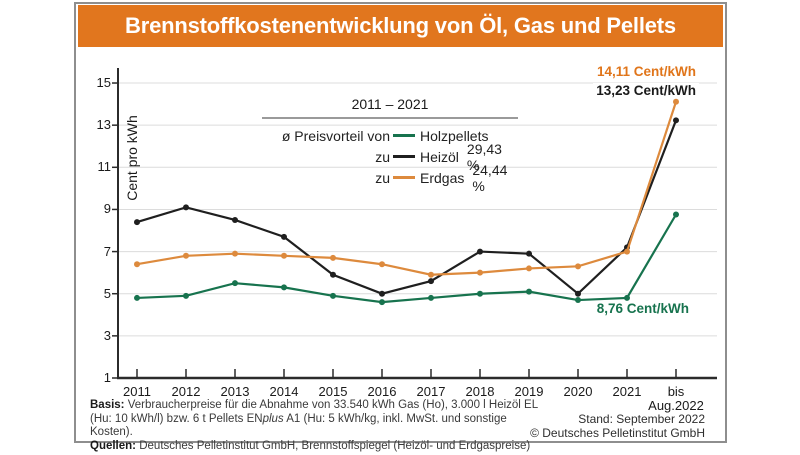 Image resolution: width=800 pixels, height=455 pixels. I want to click on pellets-endpoint-label: 8,76 Cent/kWh, so click(642, 308).